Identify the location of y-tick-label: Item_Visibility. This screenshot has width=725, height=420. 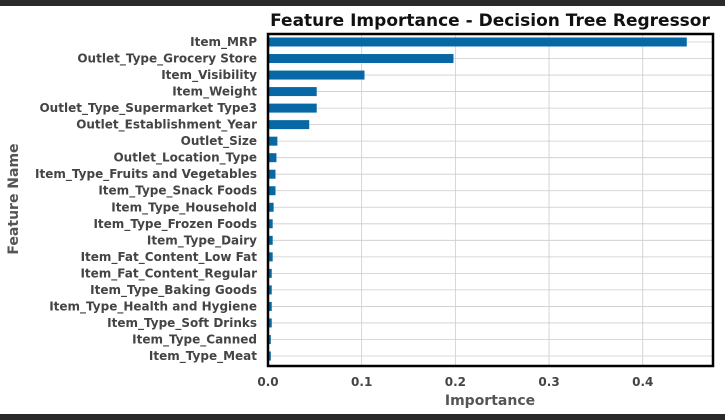
(209, 75).